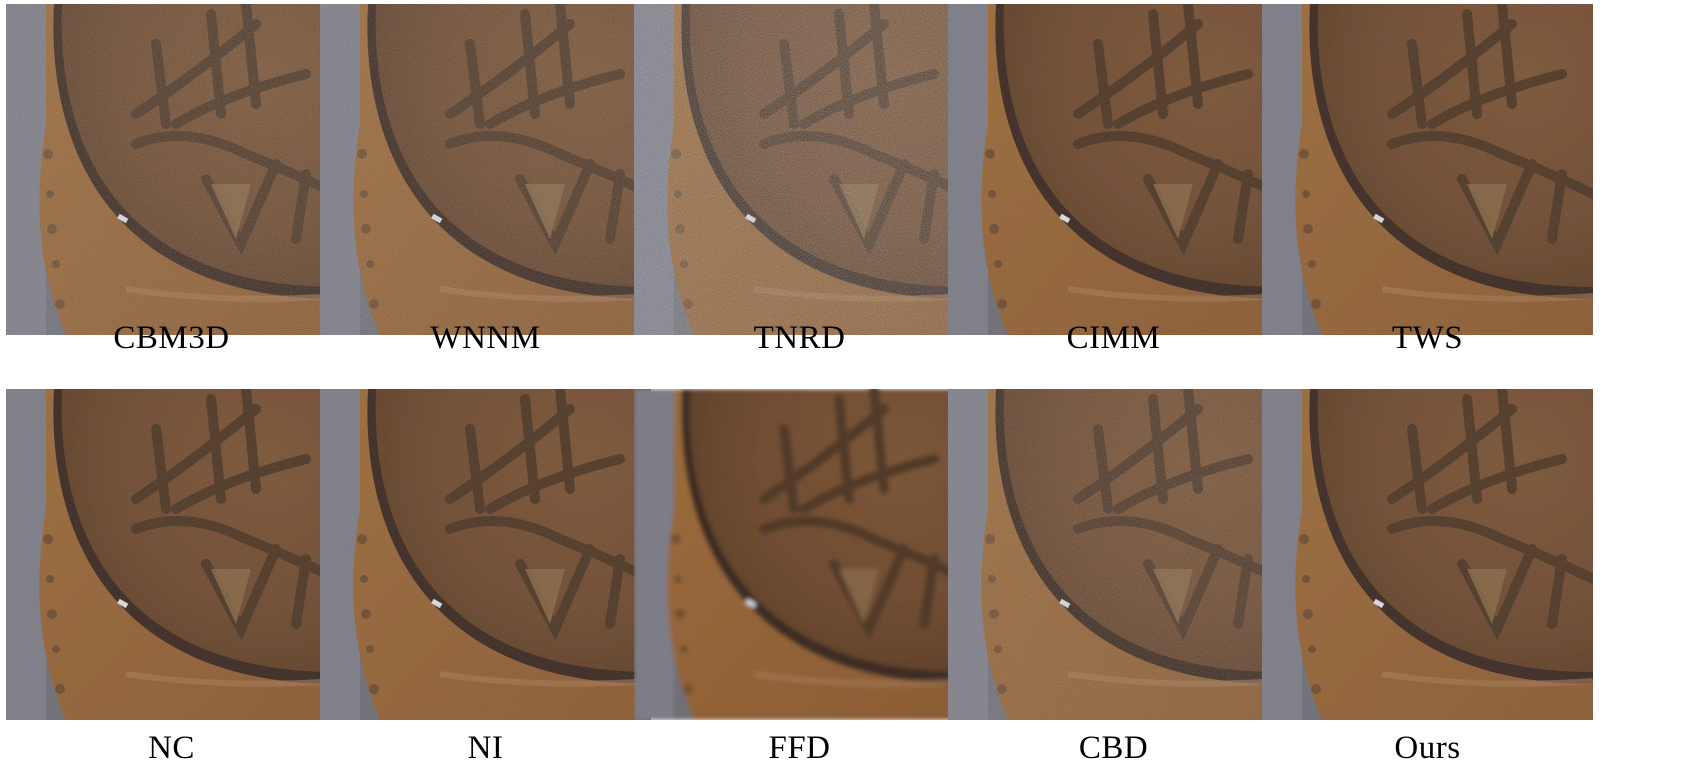 The height and width of the screenshot is (771, 1697). I want to click on caption-nc: NC, so click(171, 748).